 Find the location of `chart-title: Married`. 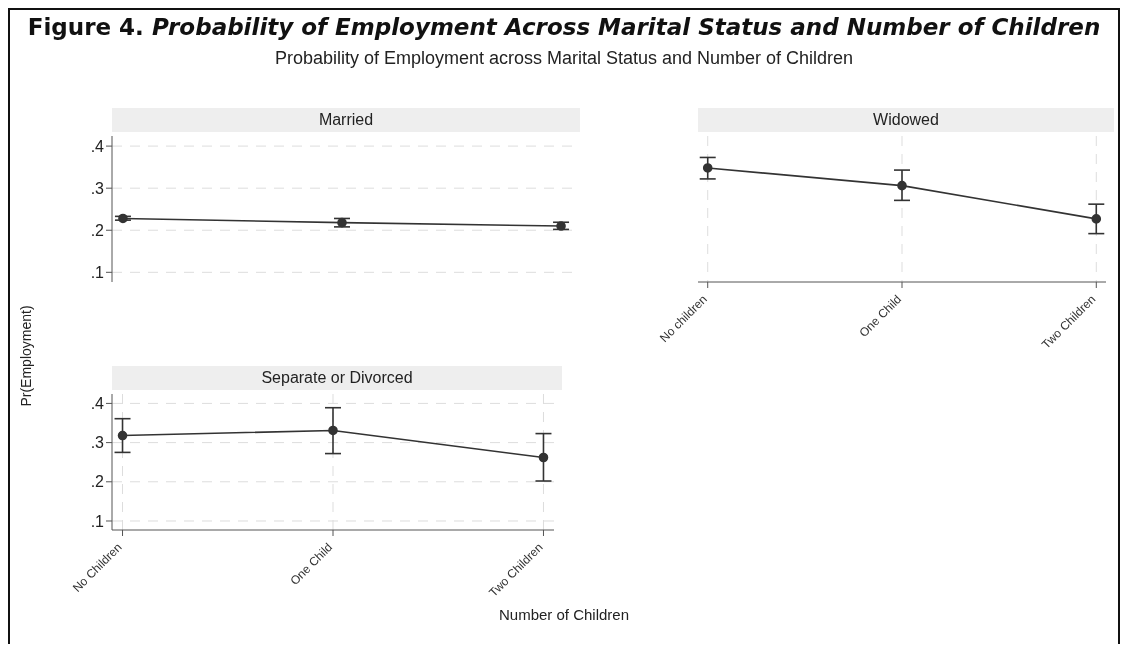

chart-title: Married is located at coordinates (346, 120).